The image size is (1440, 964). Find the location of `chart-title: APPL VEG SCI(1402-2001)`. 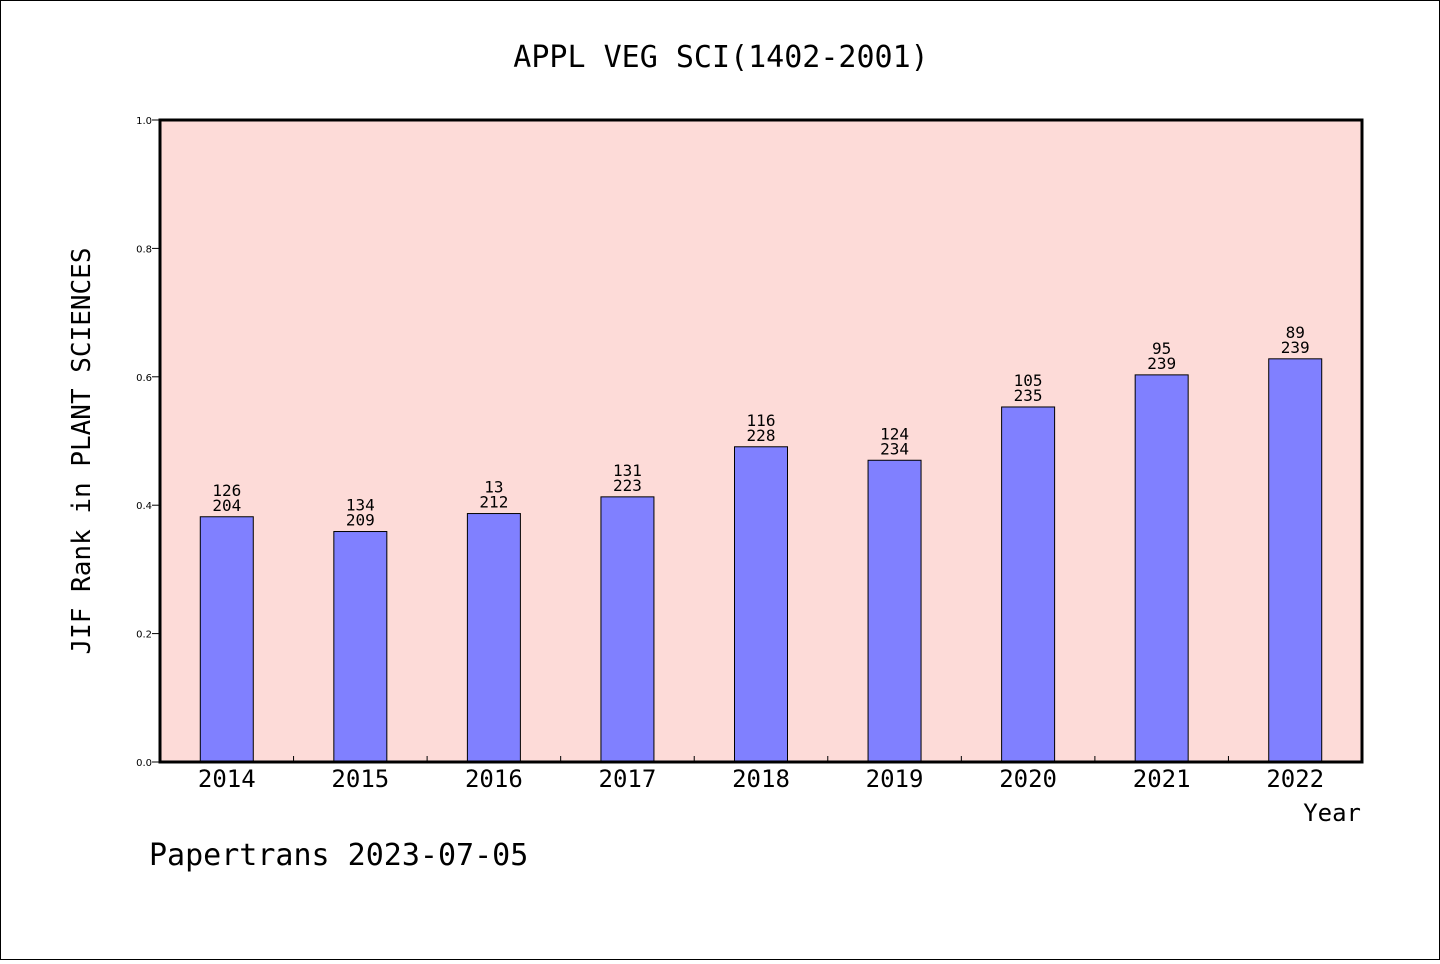

chart-title: APPL VEG SCI(1402-2001) is located at coordinates (720, 57).